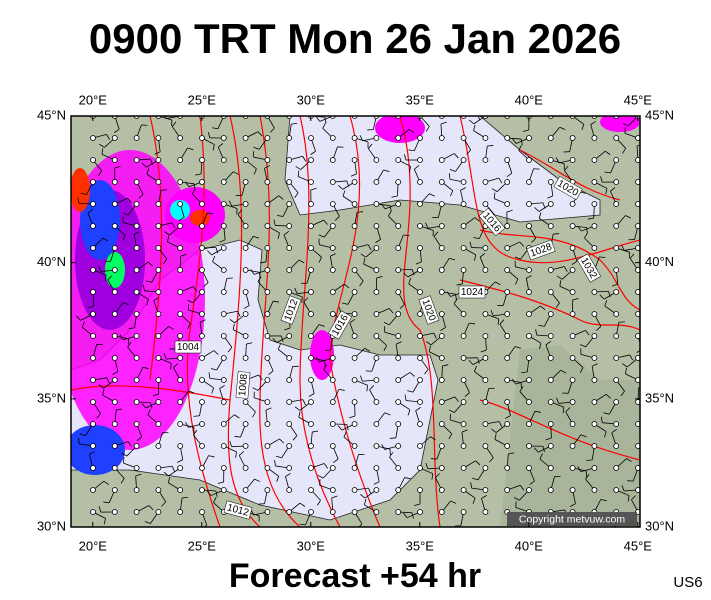  What do you see at coordinates (243, 385) in the screenshot?
I see `isobar-label: 1008` at bounding box center [243, 385].